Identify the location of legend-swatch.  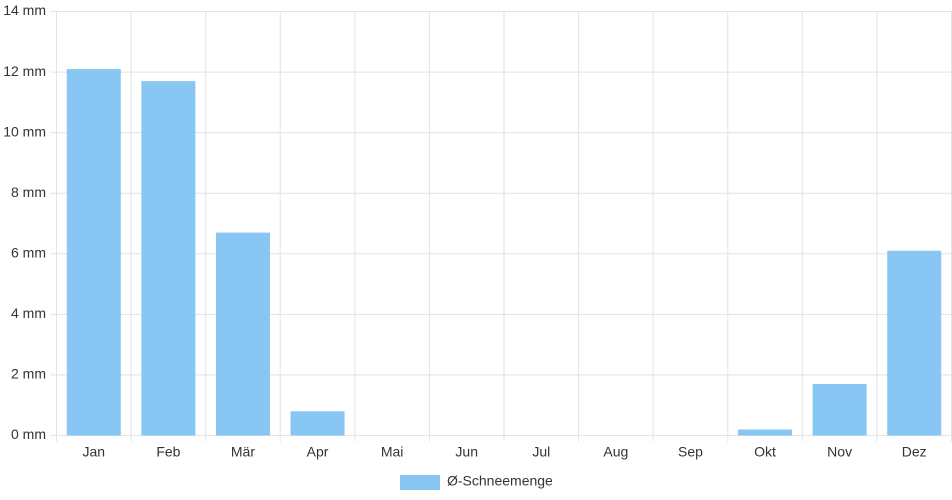
(420, 482).